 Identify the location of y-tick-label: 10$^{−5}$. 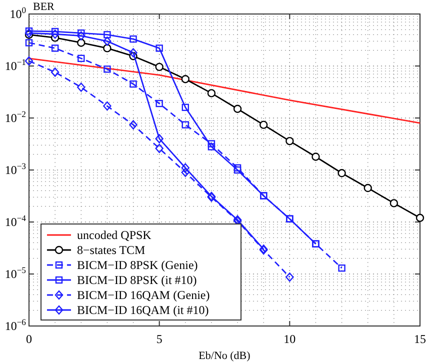
(15, 273).